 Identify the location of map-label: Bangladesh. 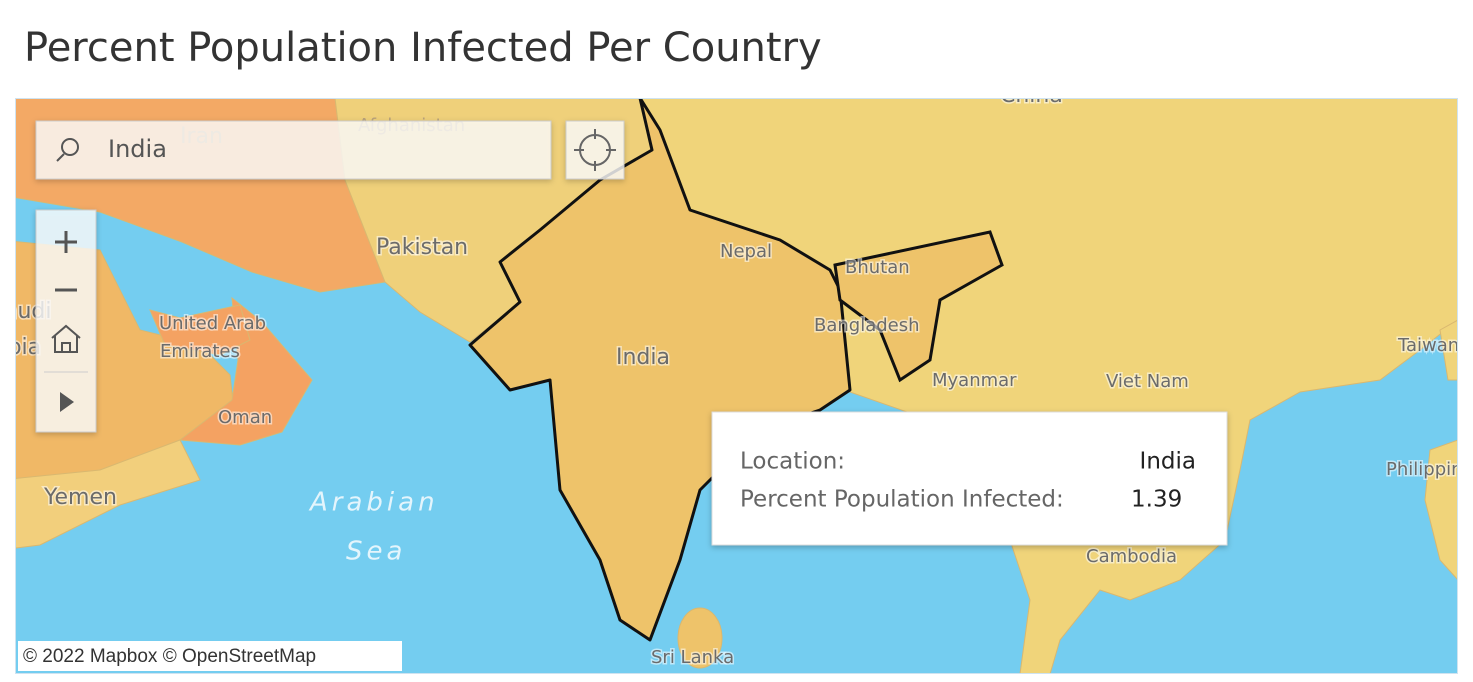
(867, 325).